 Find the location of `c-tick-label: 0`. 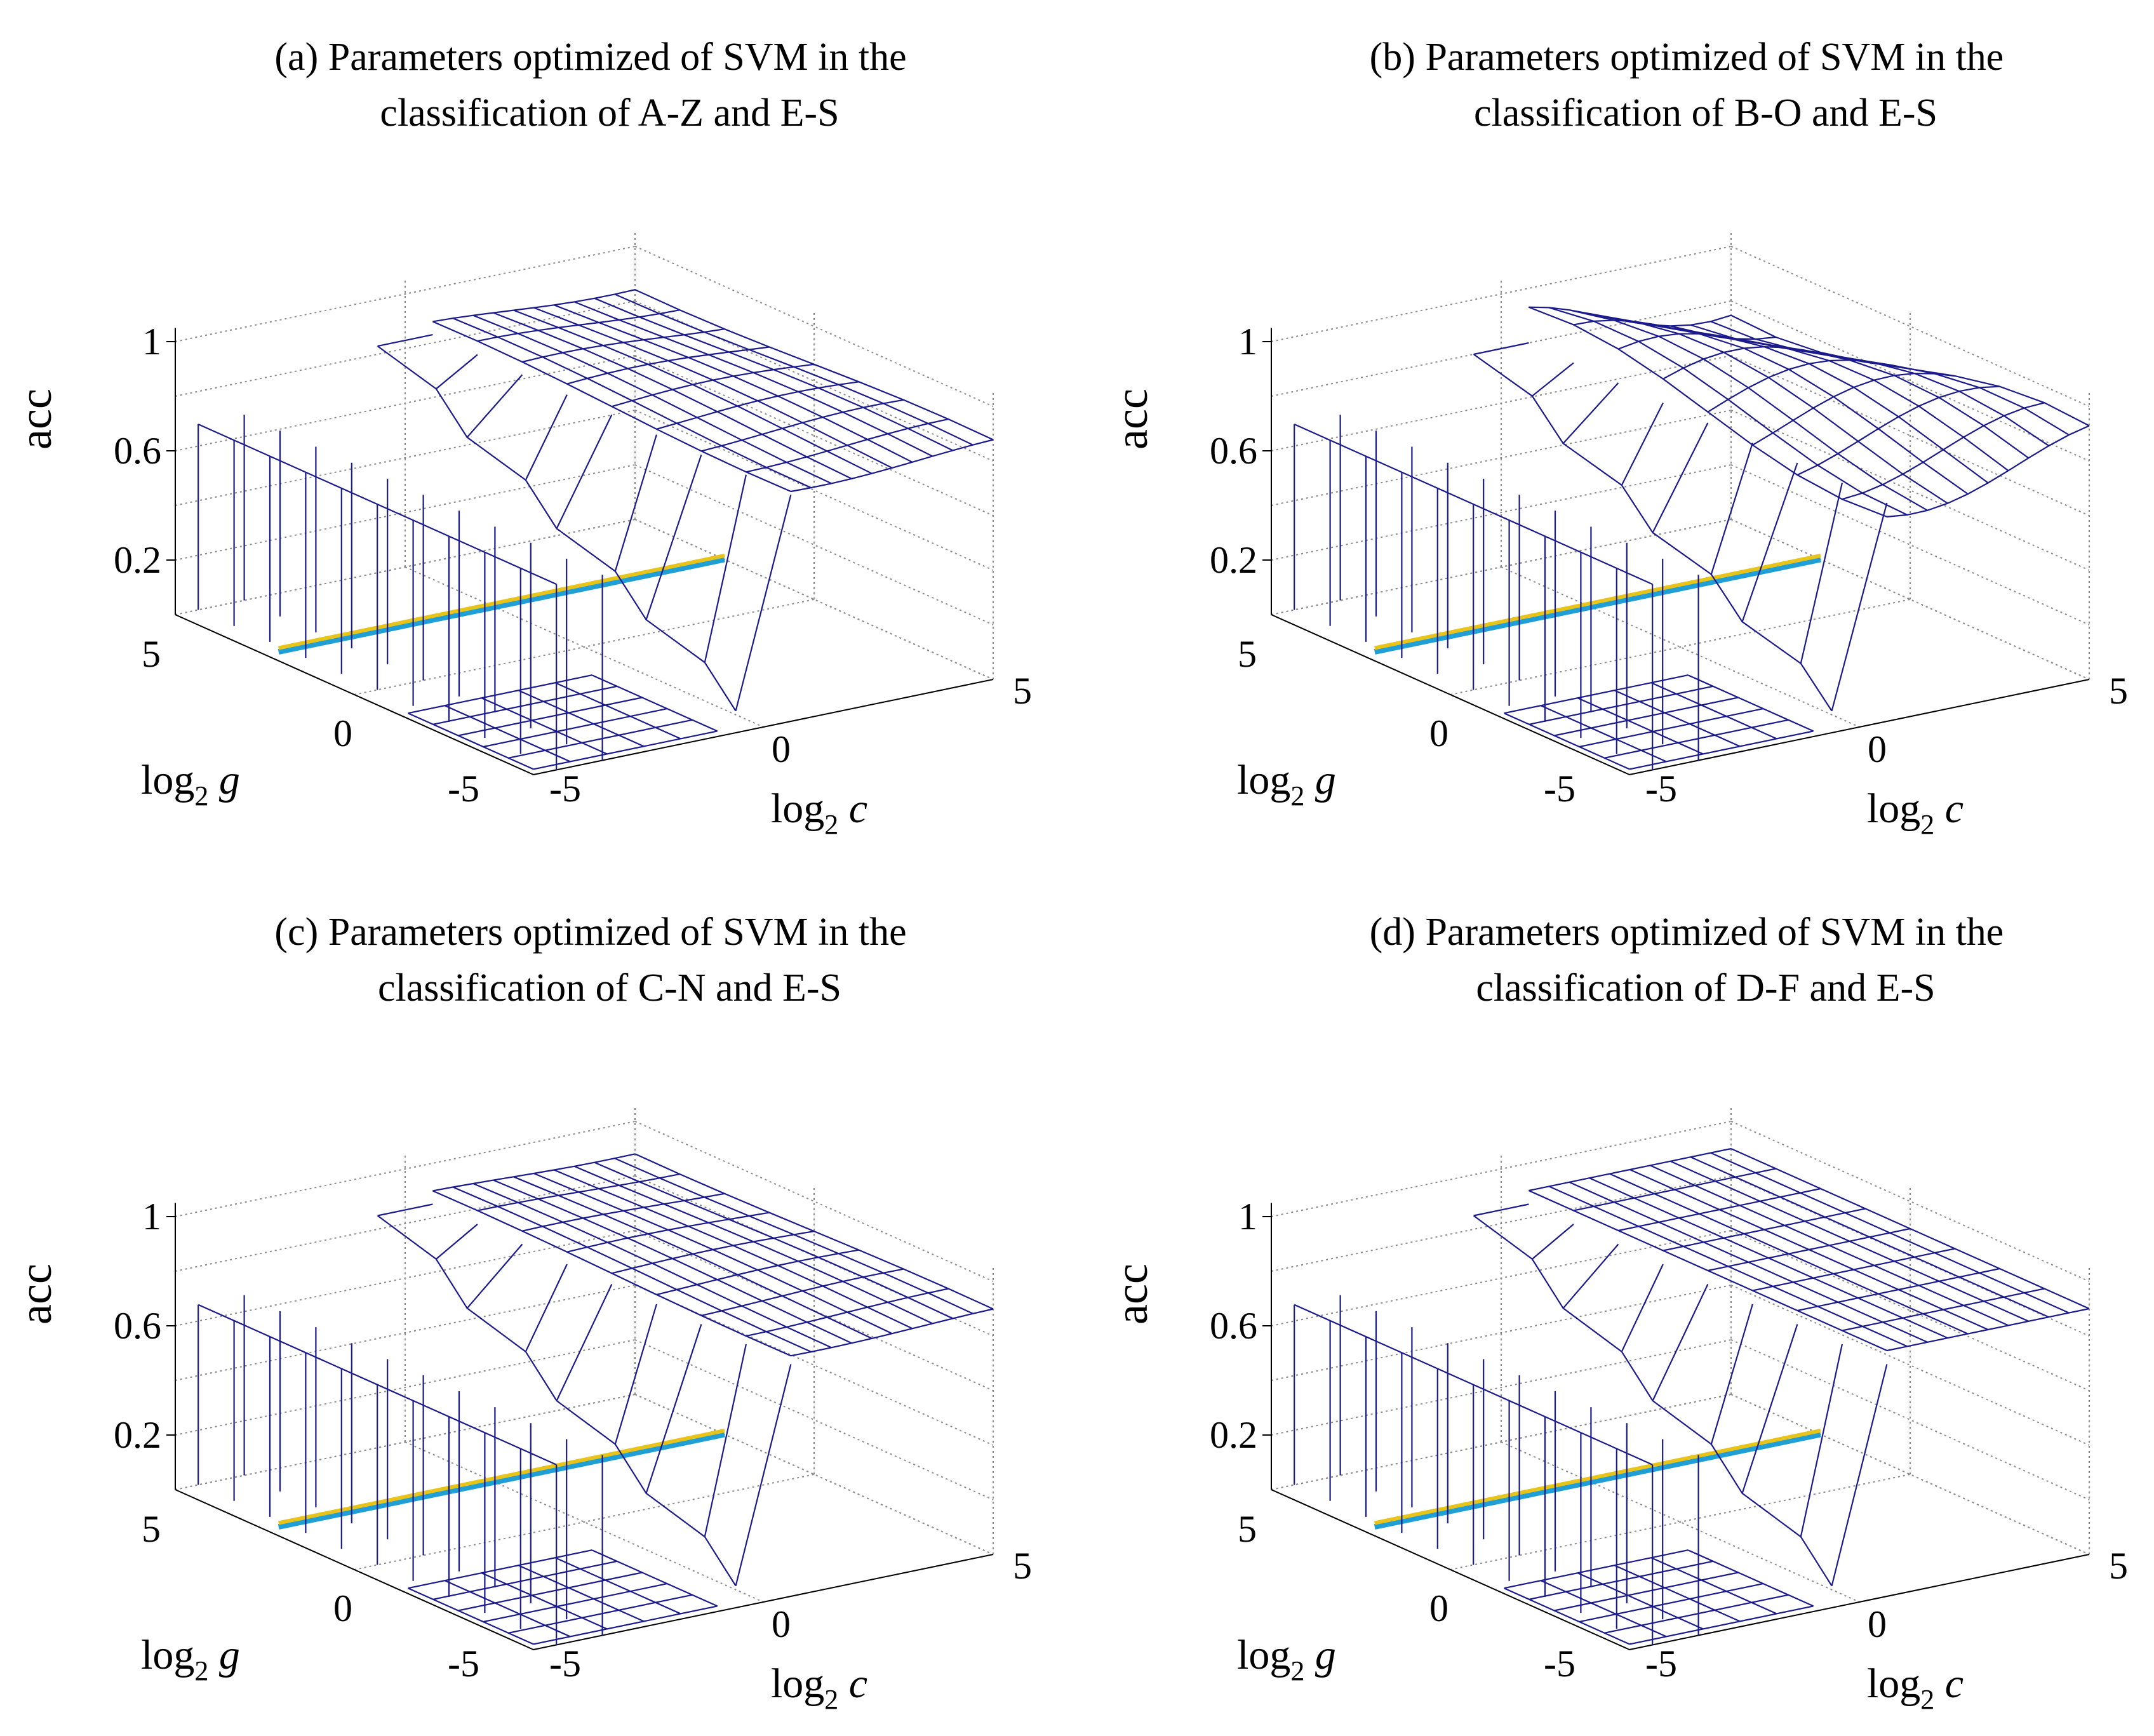

c-tick-label: 0 is located at coordinates (1877, 749).